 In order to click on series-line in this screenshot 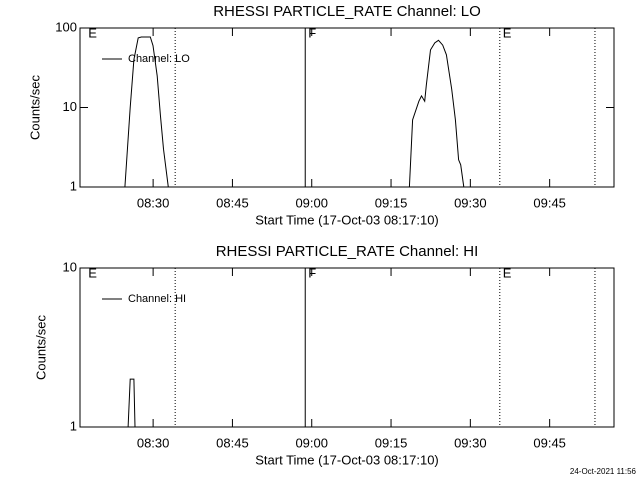, I will do `click(131, 403)`.